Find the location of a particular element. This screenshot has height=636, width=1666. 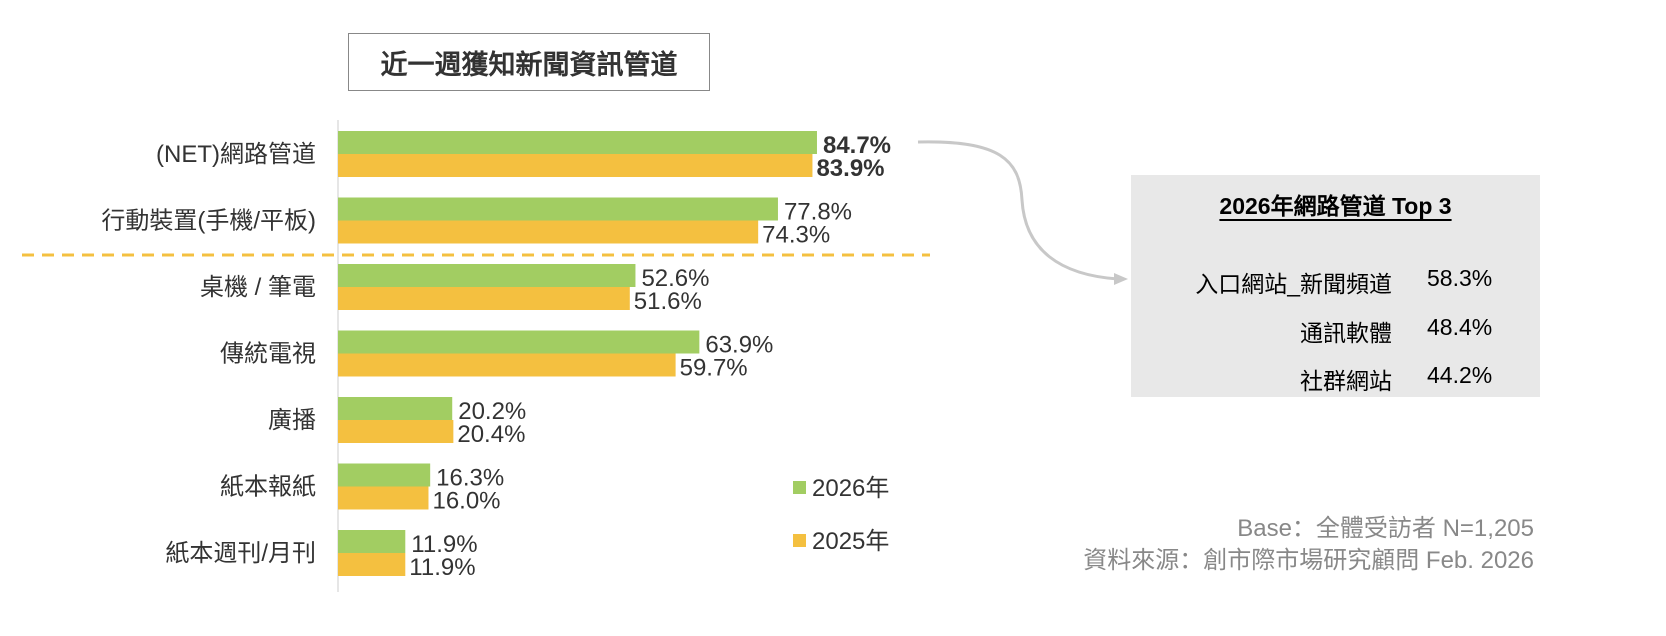

data-label: 83.9% is located at coordinates (850, 168).